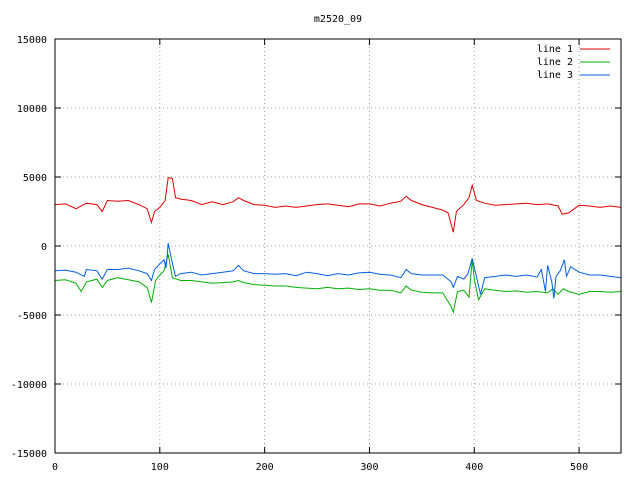 The width and height of the screenshot is (640, 480). Describe the element at coordinates (32, 316) in the screenshot. I see `y-tick-label: -5000` at that location.